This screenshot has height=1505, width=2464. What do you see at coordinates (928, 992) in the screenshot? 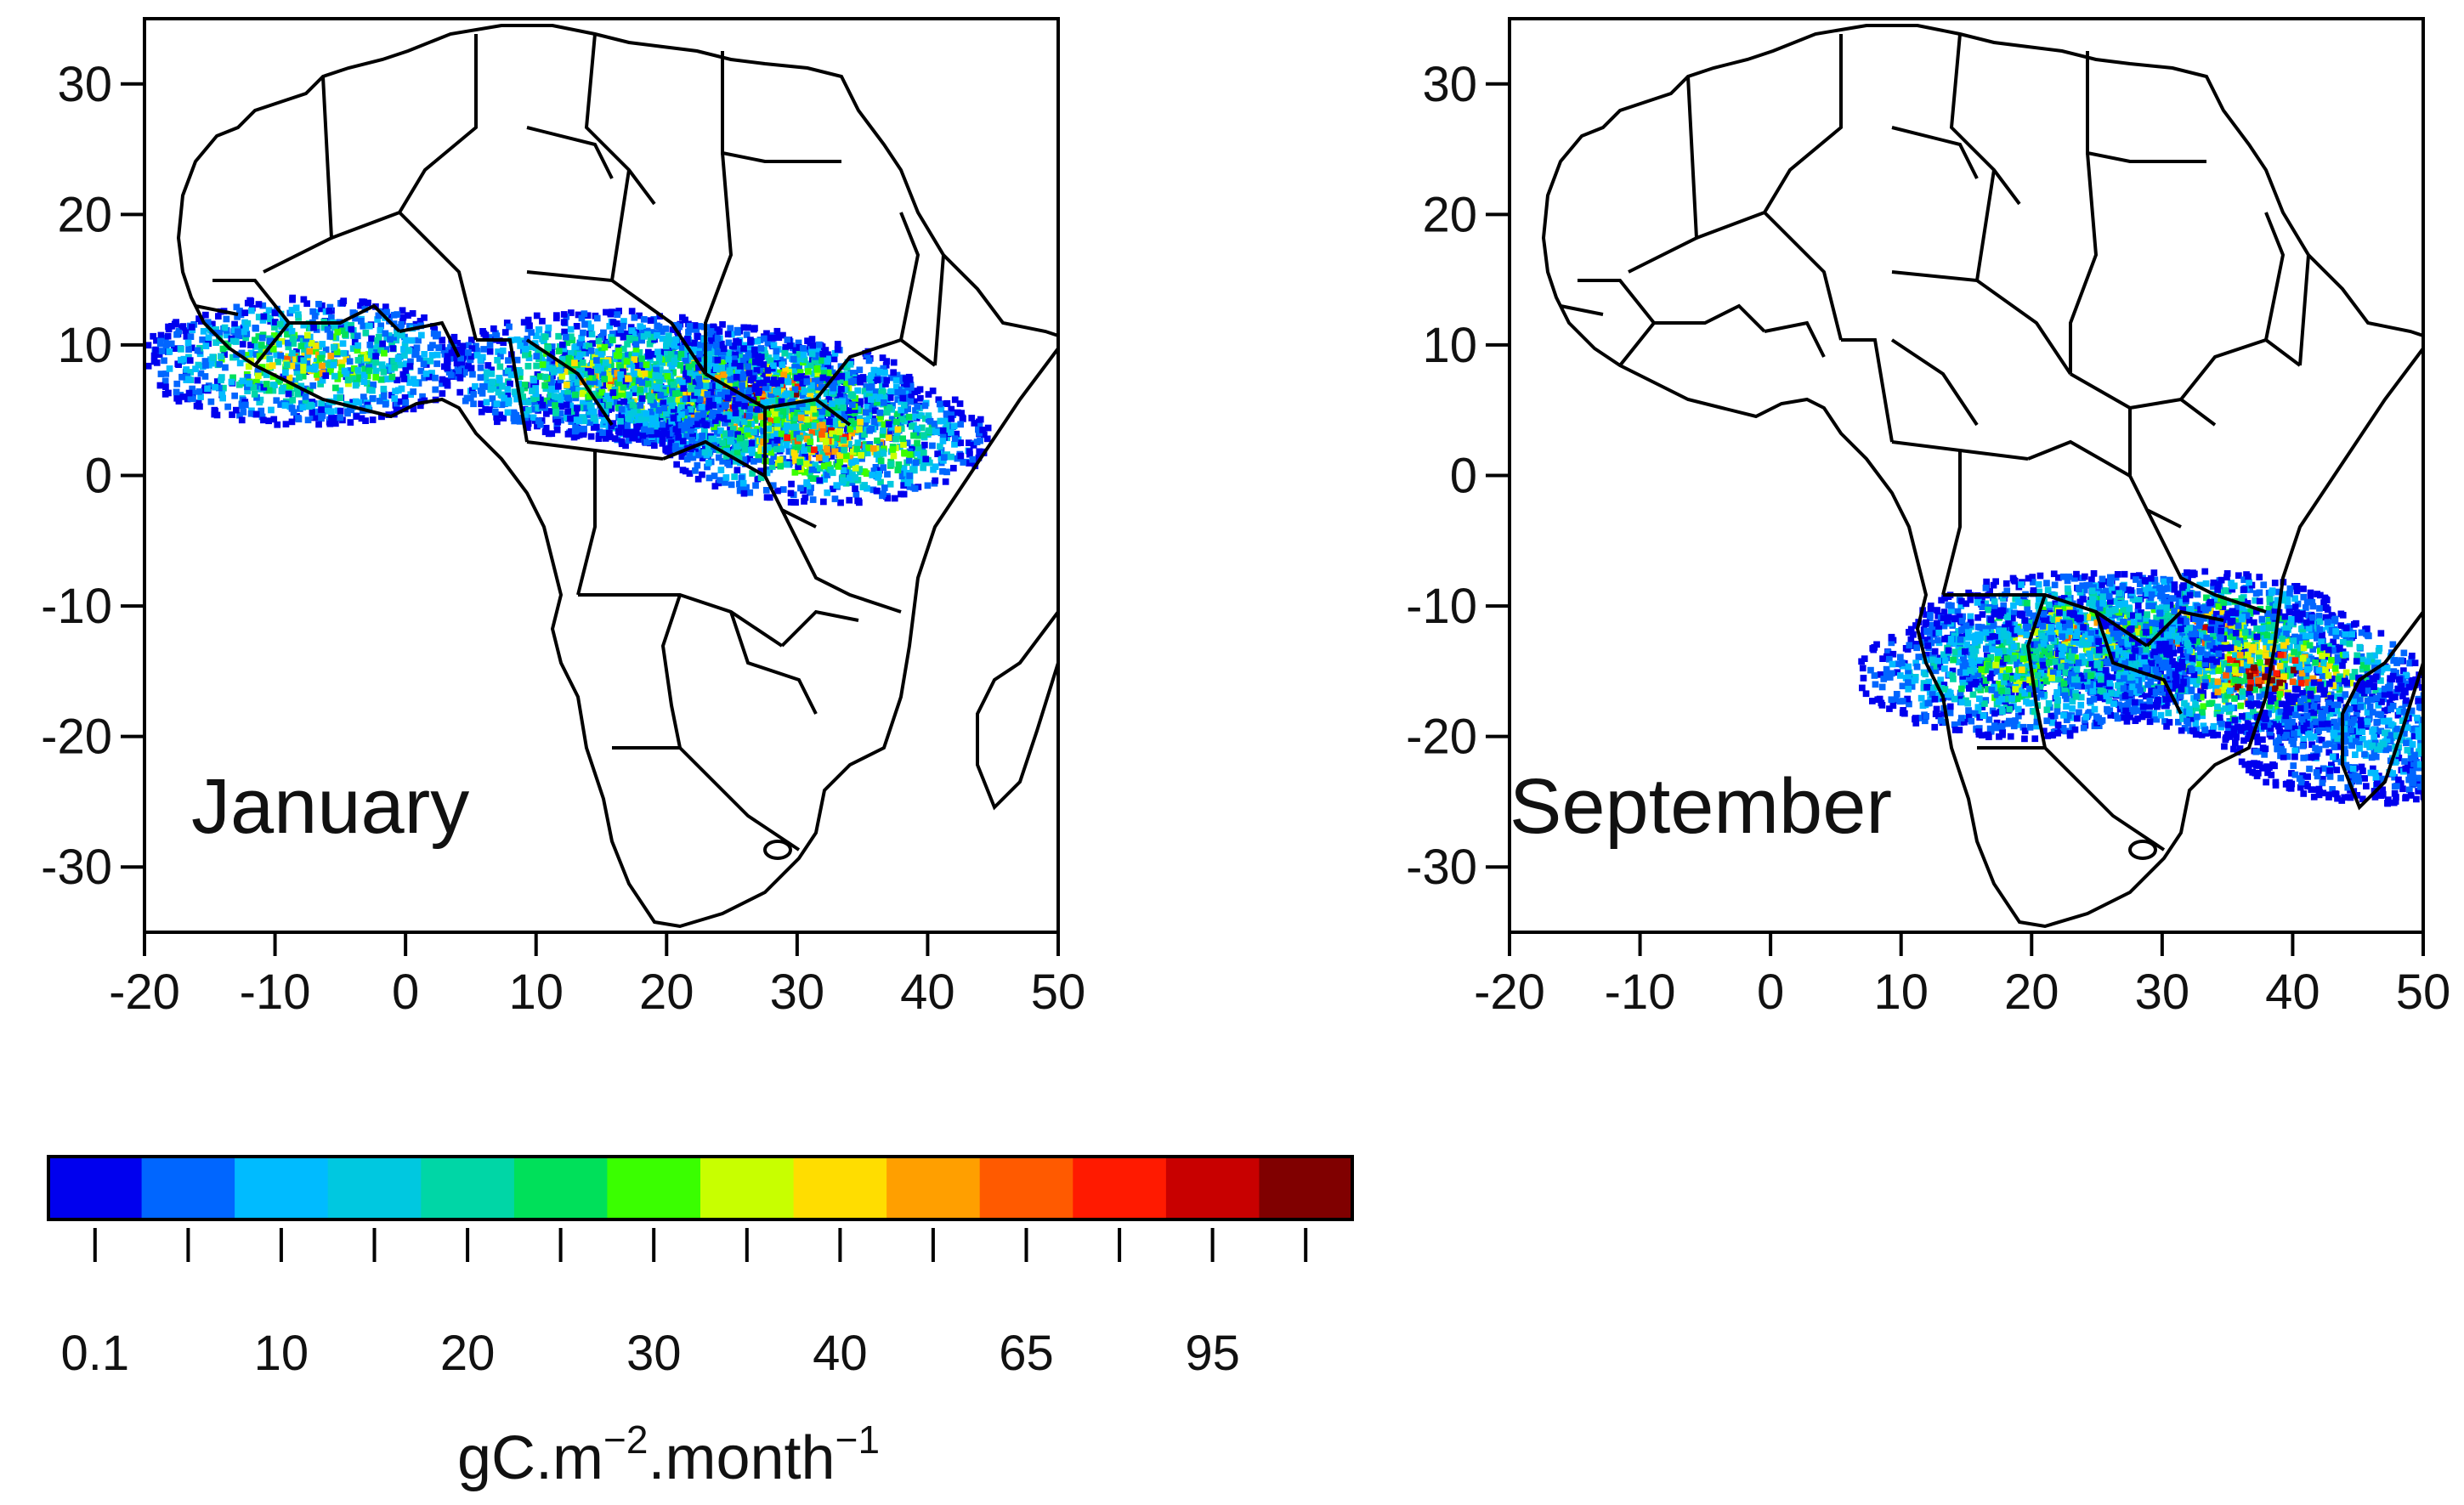
I see `january-x-tick-label: 40` at bounding box center [928, 992].